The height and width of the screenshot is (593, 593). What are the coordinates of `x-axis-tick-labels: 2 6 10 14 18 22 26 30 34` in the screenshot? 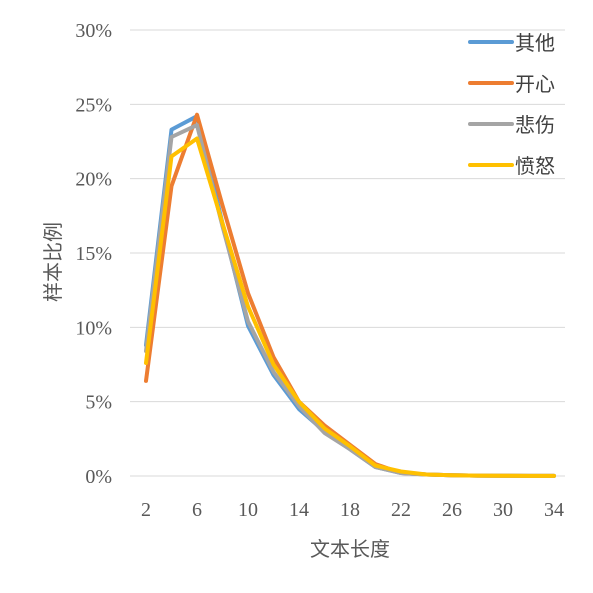 It's located at (352, 510).